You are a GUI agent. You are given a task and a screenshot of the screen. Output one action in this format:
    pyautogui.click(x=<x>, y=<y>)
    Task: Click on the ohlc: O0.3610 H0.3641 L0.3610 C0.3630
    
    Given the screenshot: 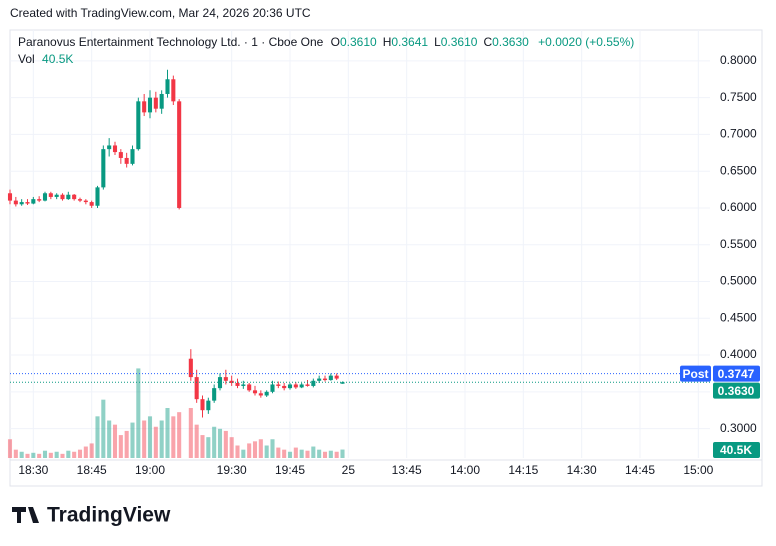 What is the action you would take?
    pyautogui.click(x=428, y=42)
    